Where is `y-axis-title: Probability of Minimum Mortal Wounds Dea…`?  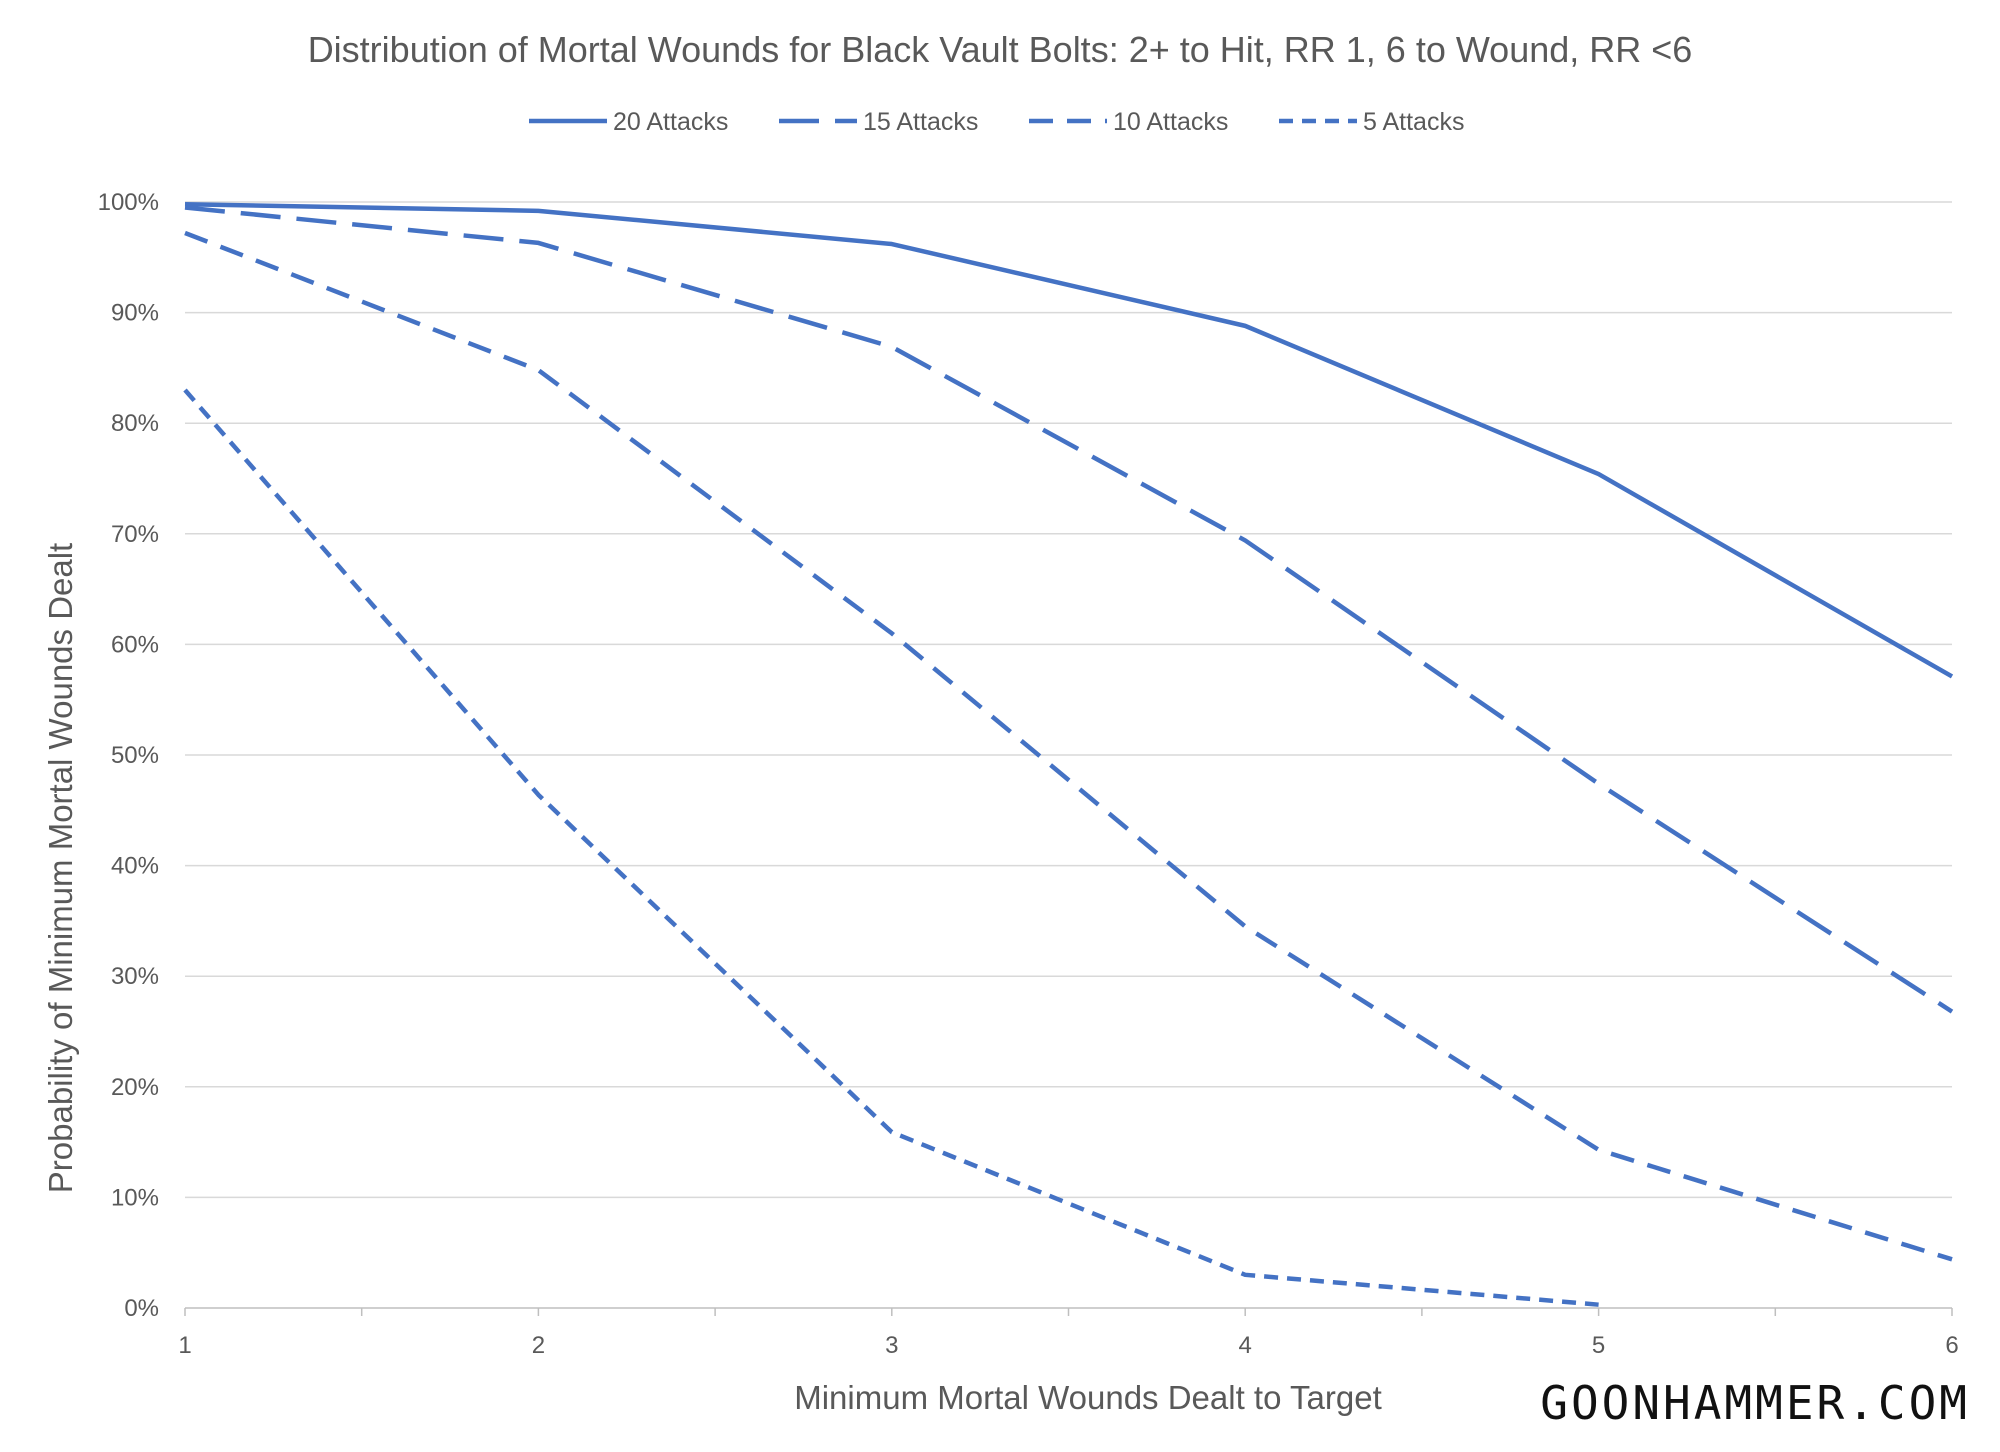
y-axis-title: Probability of Minimum Mortal Wounds Dea… is located at coordinates (60, 868).